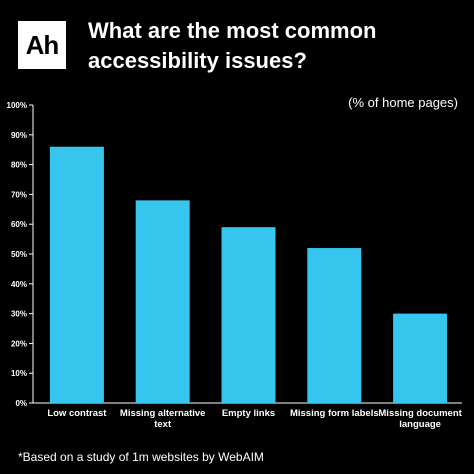 The width and height of the screenshot is (474, 474). I want to click on x-tick-label-line: Missing alternative, so click(163, 413).